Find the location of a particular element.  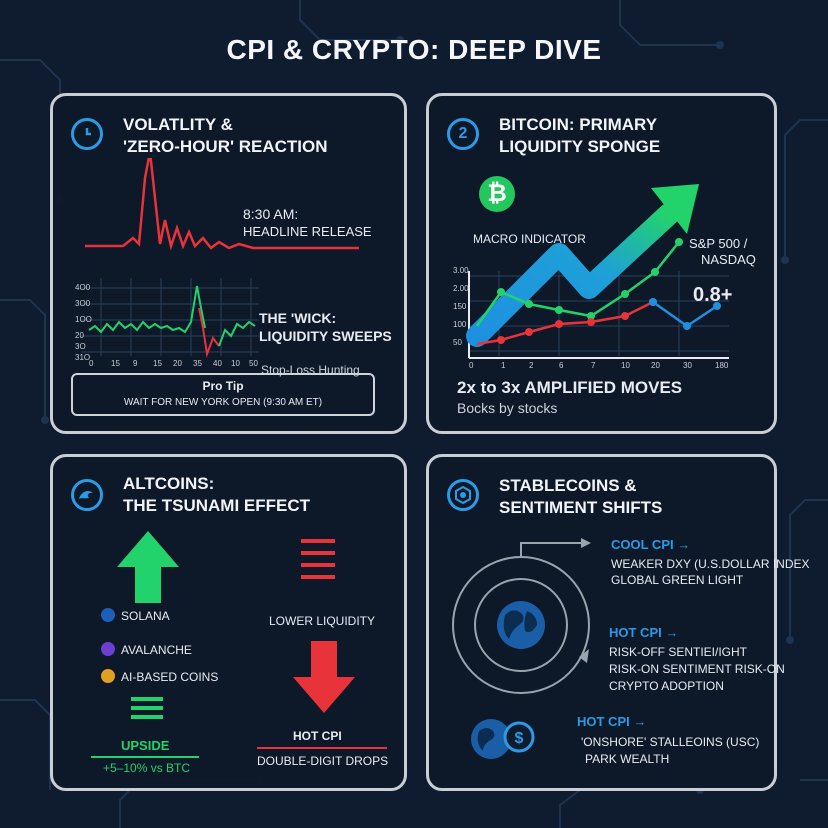

globe-dollar-icon: $ is located at coordinates (503, 739).